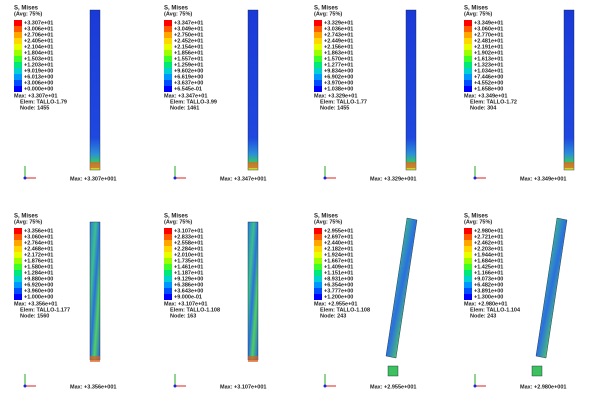 This screenshot has height=402, width=600. Describe the element at coordinates (483, 316) in the screenshot. I see `node-label: Node: 243` at that location.